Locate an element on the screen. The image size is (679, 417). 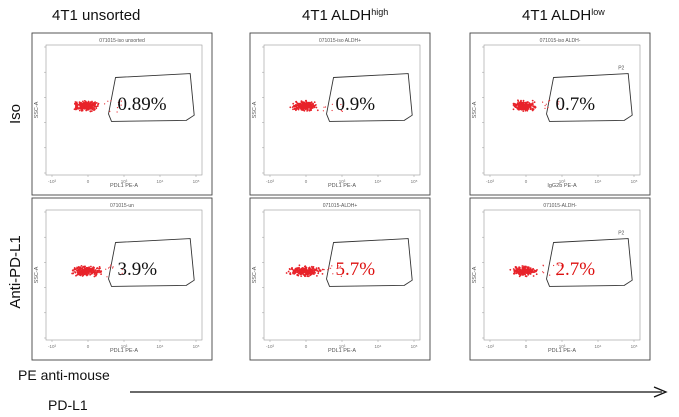
column-header-aldh-low: 4T1 ALDHlow is located at coordinates (563, 15).